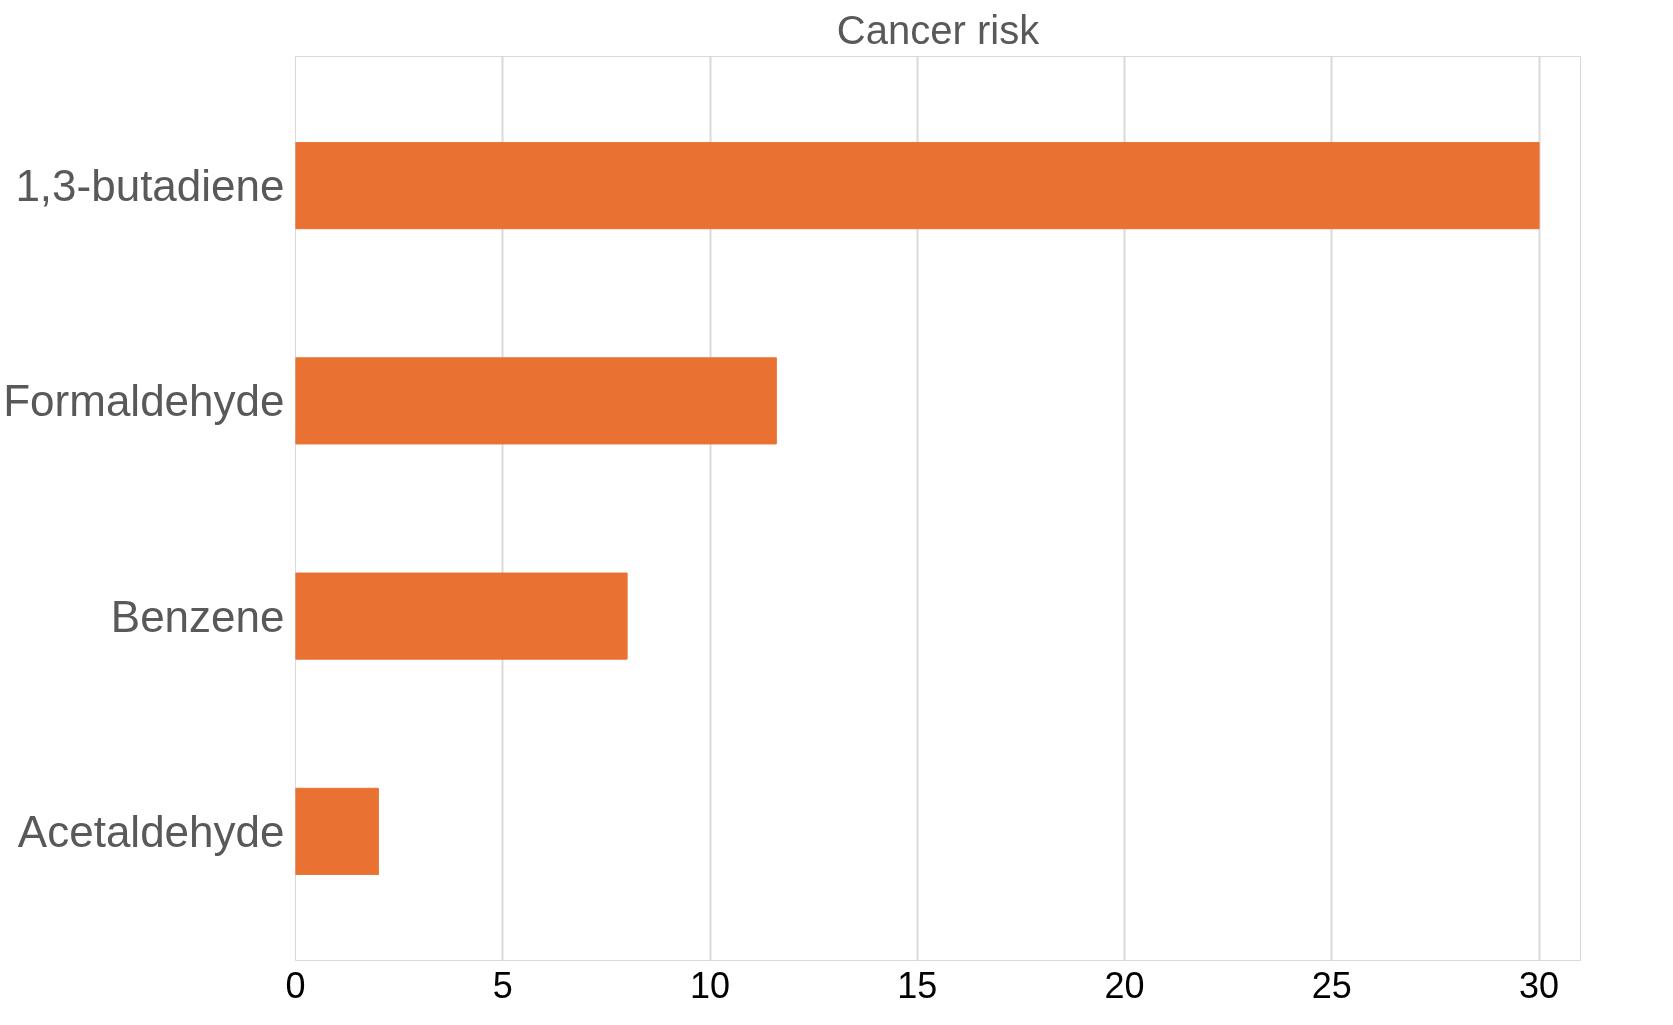 The image size is (1673, 1025). What do you see at coordinates (1331, 985) in the screenshot?
I see `x-tick-label: 25` at bounding box center [1331, 985].